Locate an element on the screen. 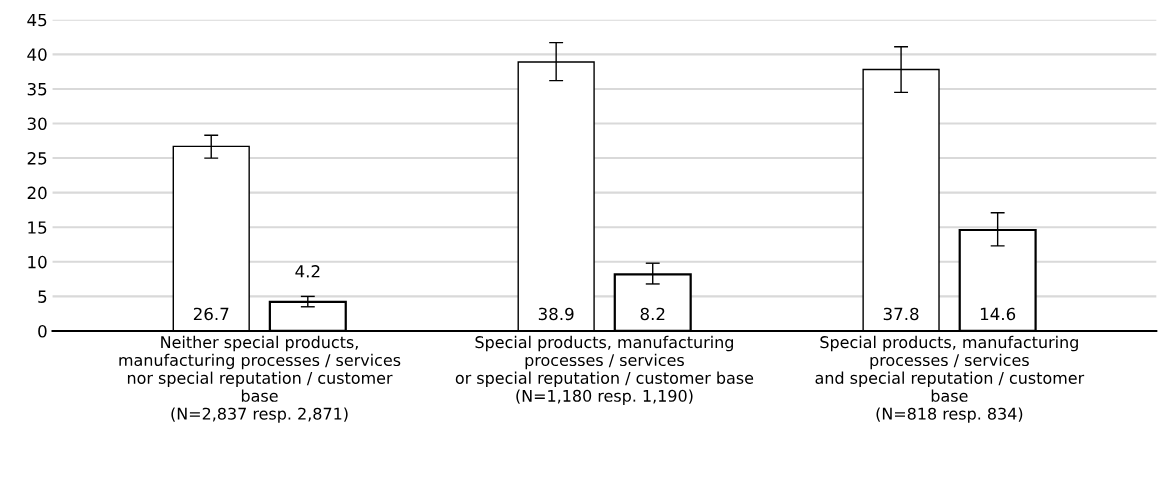 The height and width of the screenshot is (494, 1168). x-tick-label: Special products, manufacturing processes / services or special reputation / customer base (N=1,180 resp. 1,190) is located at coordinates (604, 370).